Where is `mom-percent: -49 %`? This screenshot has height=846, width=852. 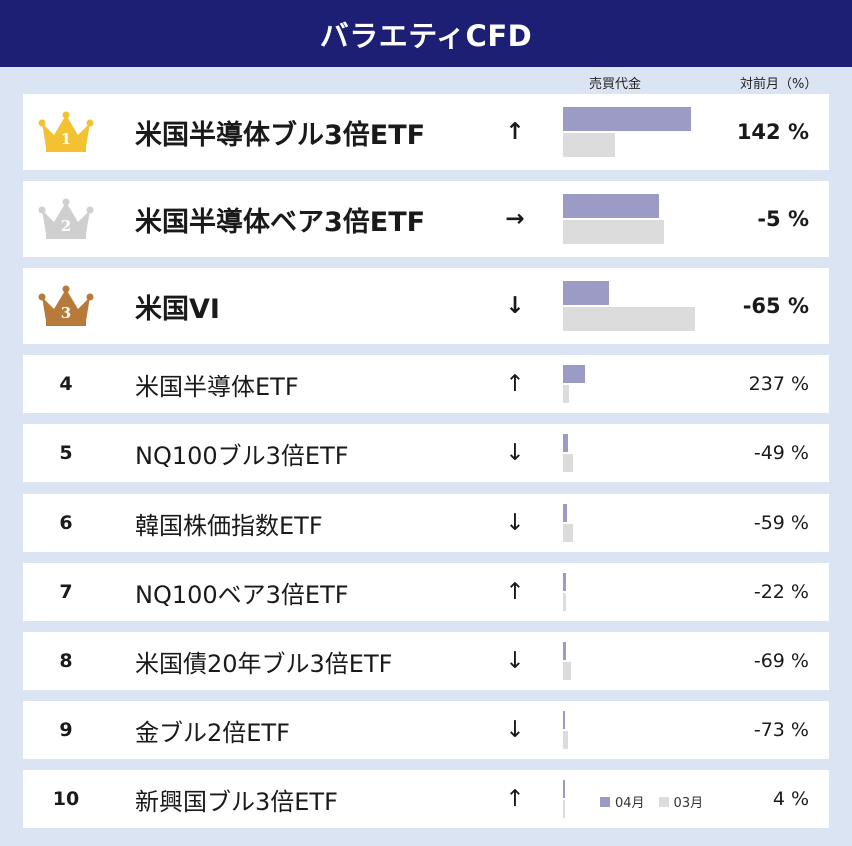 mom-percent: -49 % is located at coordinates (781, 453).